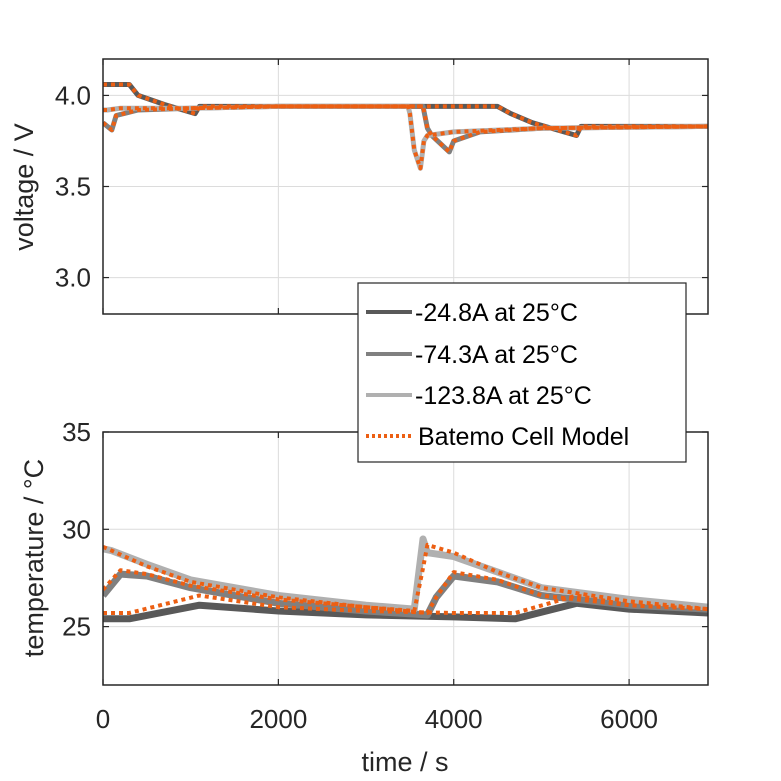 The height and width of the screenshot is (781, 781). Describe the element at coordinates (278, 719) in the screenshot. I see `temperature-x-tick-label: 2000` at that location.